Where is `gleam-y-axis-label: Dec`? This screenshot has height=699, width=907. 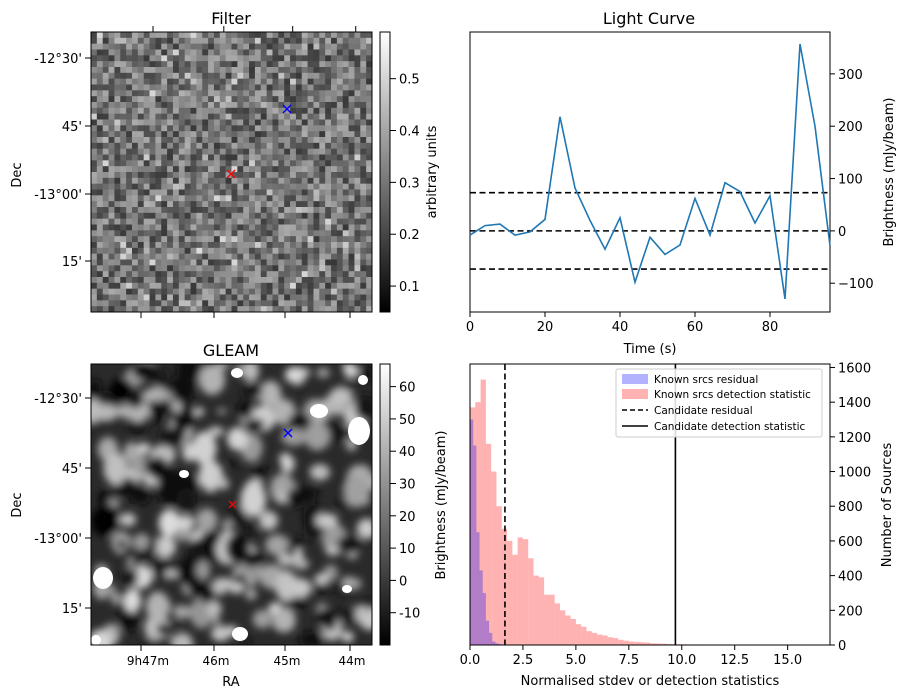
gleam-y-axis-label: Dec is located at coordinates (17, 504).